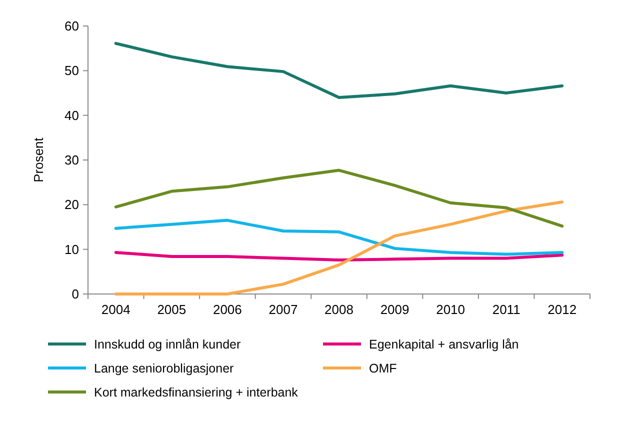  I want to click on x-tick-label: 2009, so click(395, 309).